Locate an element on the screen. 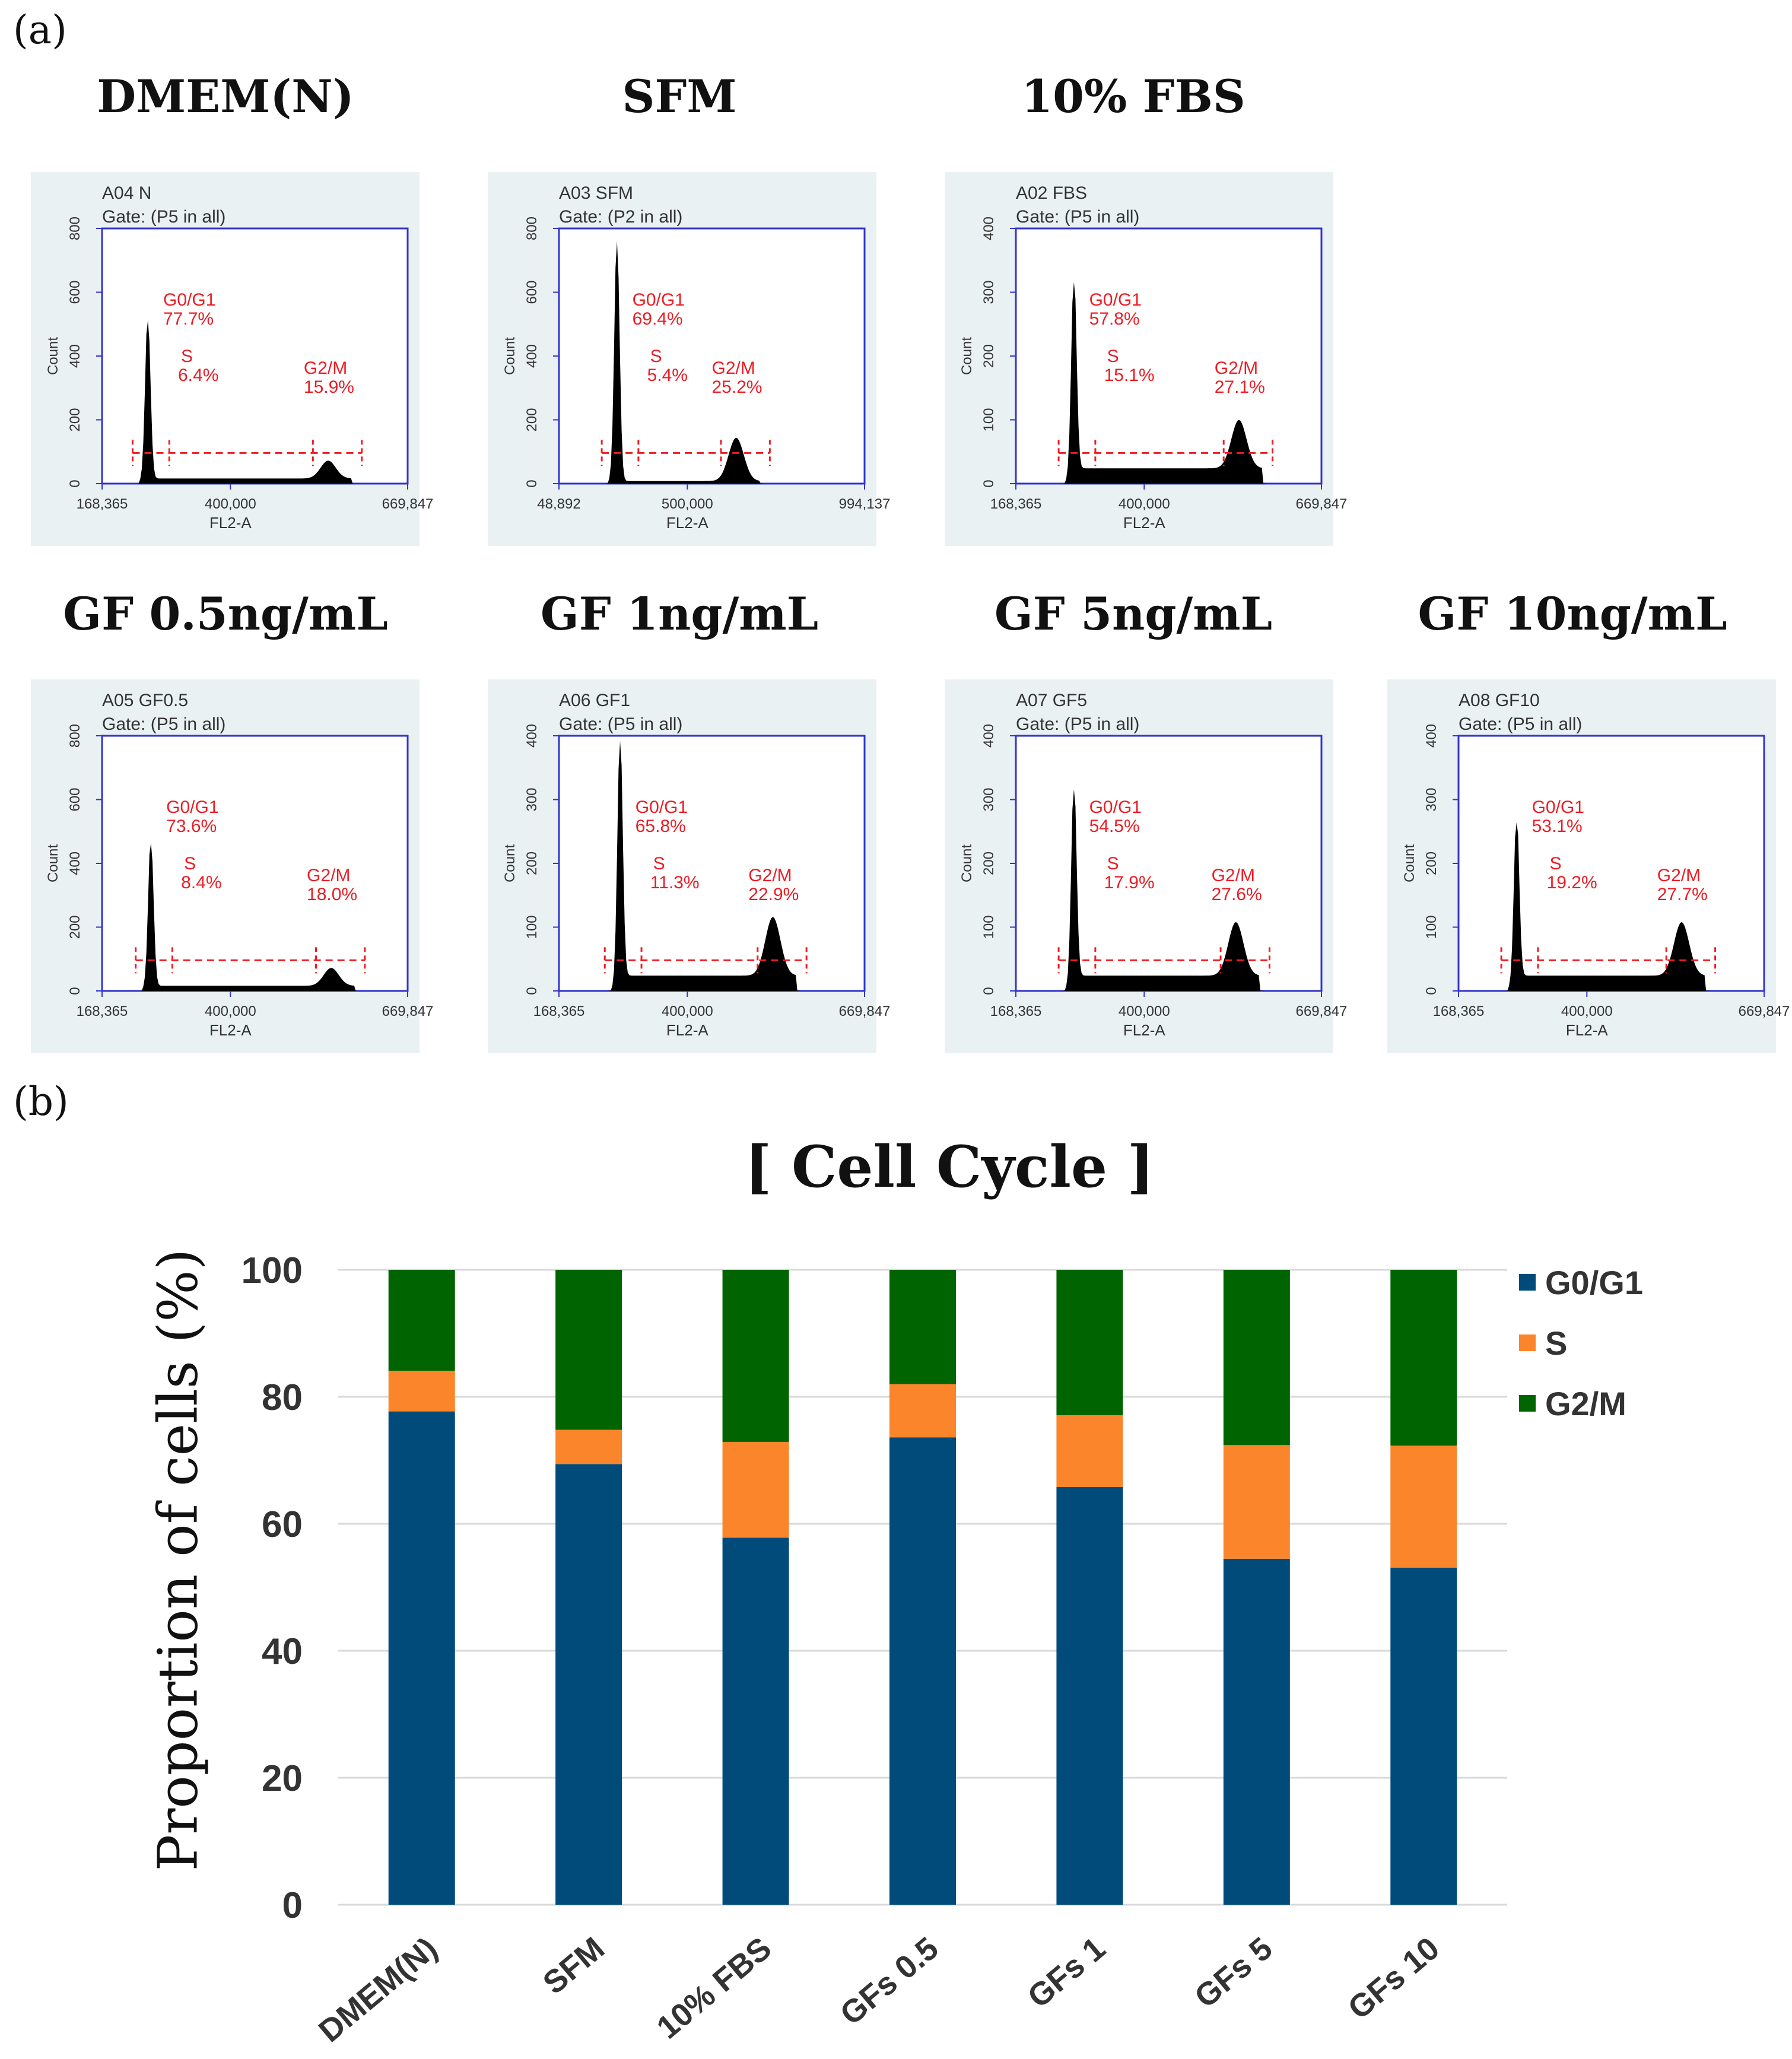 This screenshot has width=1792, height=2059. histogram-g2m-value: 15.9% is located at coordinates (329, 387).